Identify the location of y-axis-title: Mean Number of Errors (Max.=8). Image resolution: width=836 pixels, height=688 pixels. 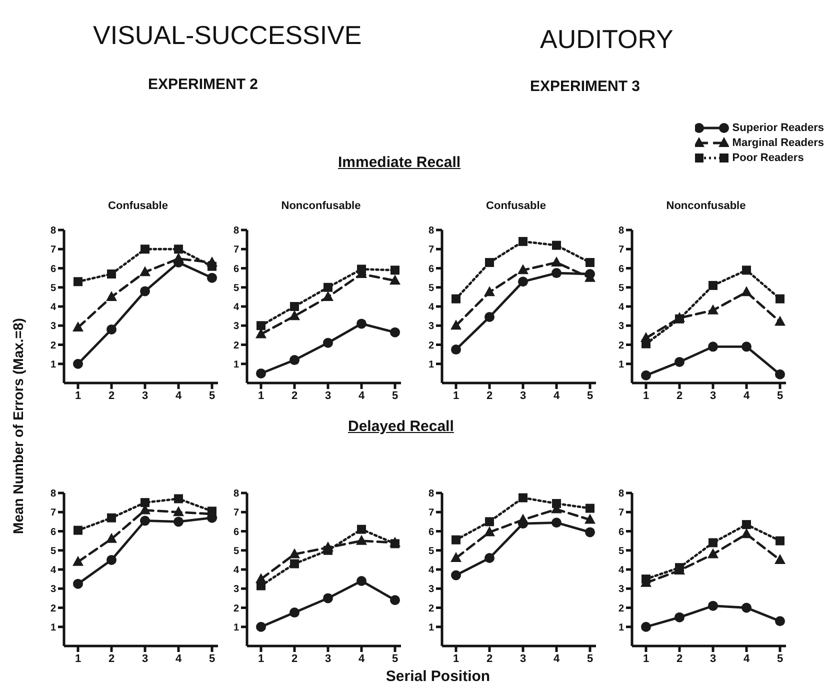
(18, 426).